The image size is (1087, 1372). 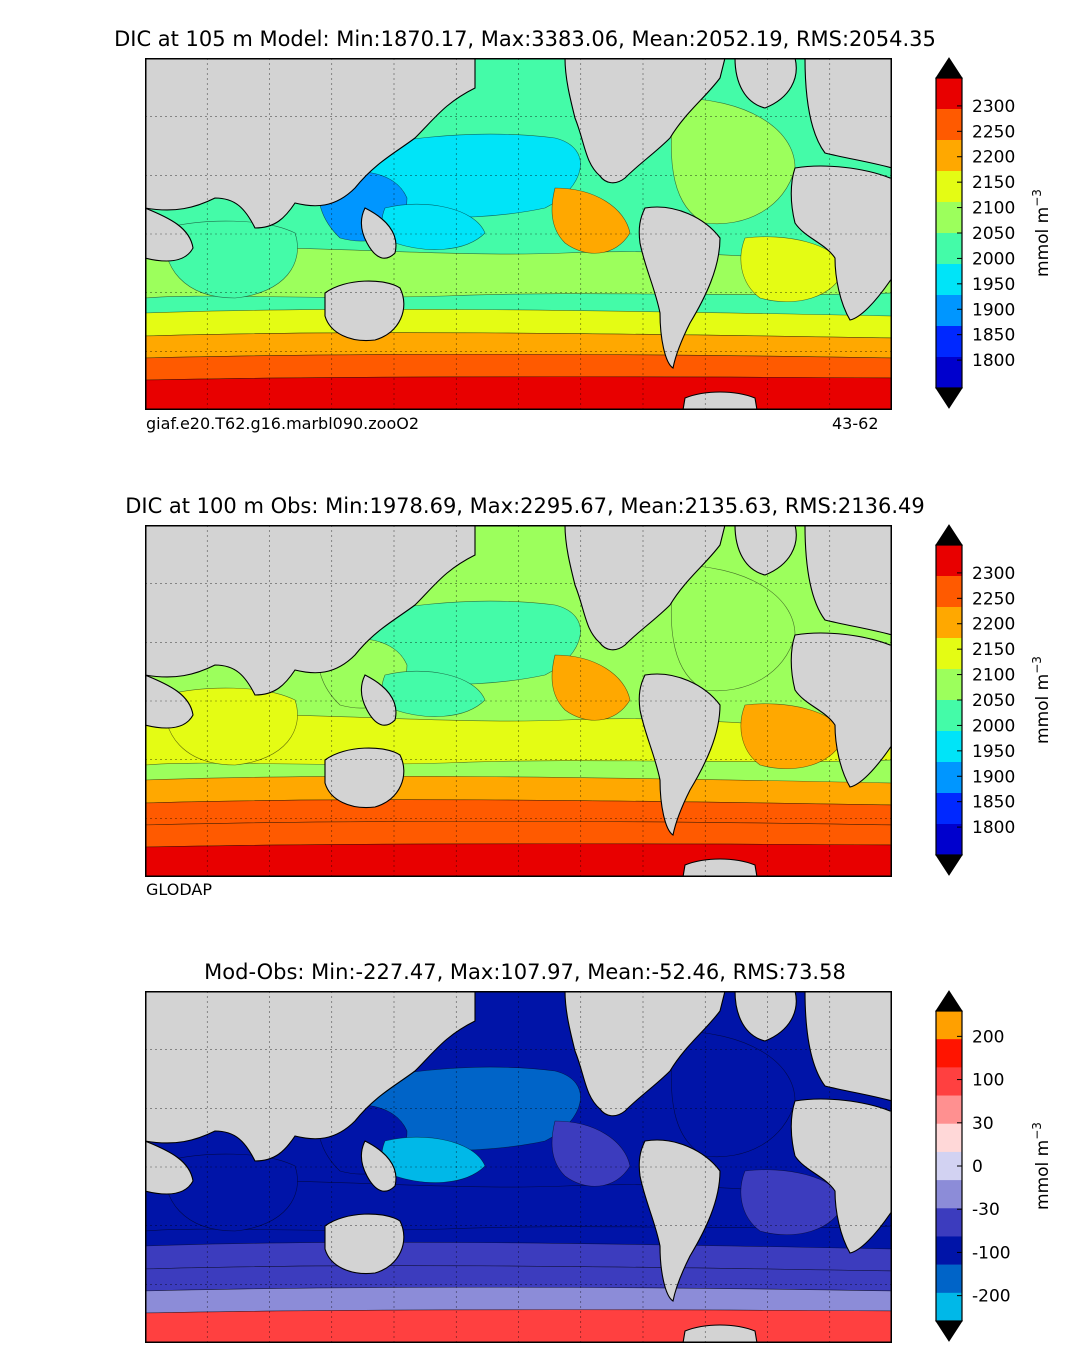 I want to click on panel-2-case-label: GLODAP, so click(x=179, y=889).